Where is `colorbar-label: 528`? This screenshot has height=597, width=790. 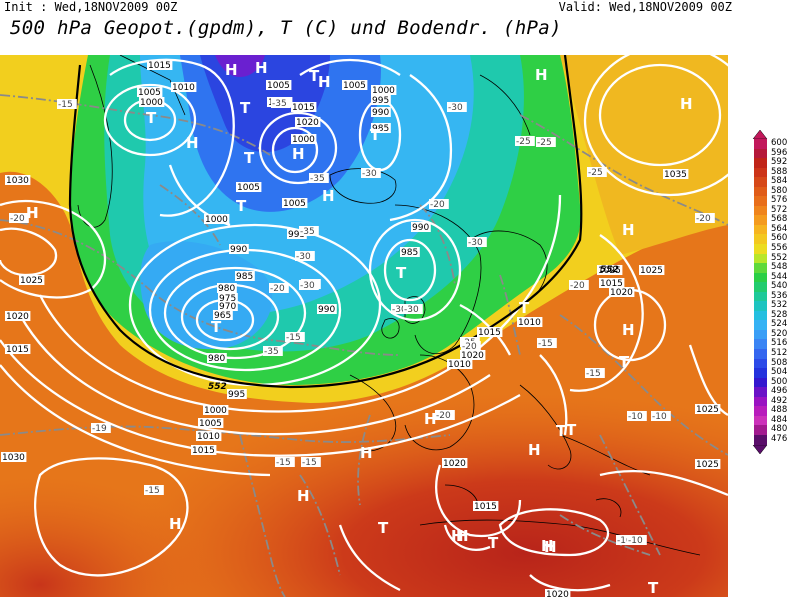
colorbar-label: 528 is located at coordinates (779, 314).